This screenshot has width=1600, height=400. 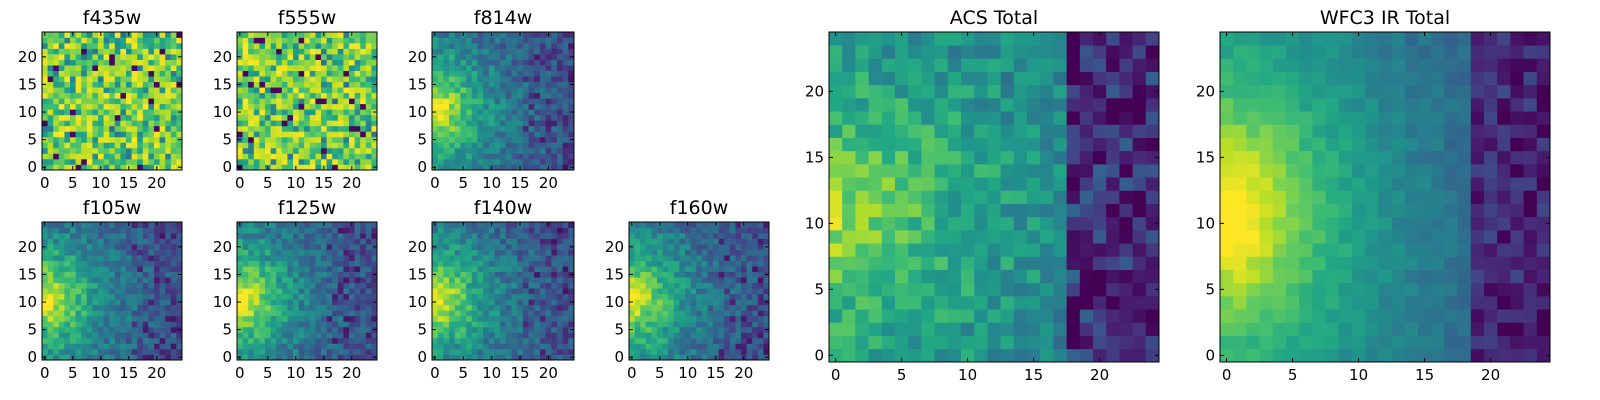 I want to click on x-tick-label: 10, so click(x=491, y=373).